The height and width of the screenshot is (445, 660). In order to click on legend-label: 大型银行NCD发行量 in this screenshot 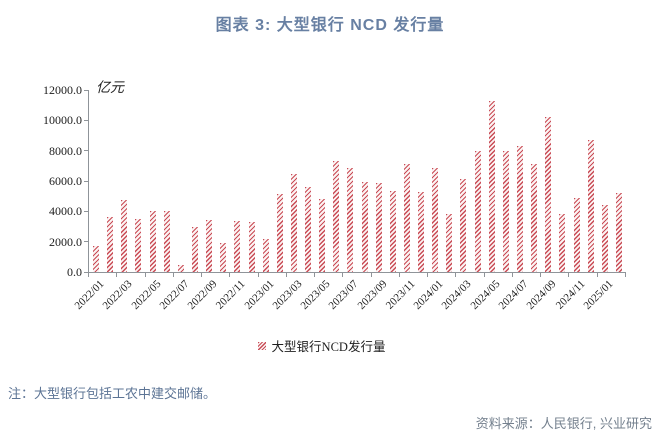, I will do `click(328, 347)`.